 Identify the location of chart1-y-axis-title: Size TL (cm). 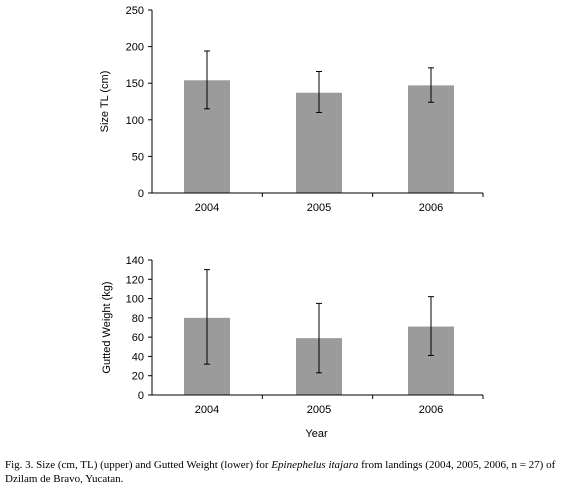
(105, 102).